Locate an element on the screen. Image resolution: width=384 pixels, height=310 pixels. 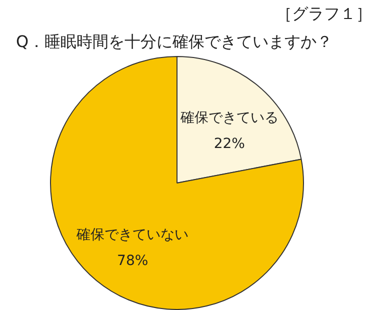
chart-subtitle: Q．睡眠時間を十分に確保できていますか？ is located at coordinates (174, 42).